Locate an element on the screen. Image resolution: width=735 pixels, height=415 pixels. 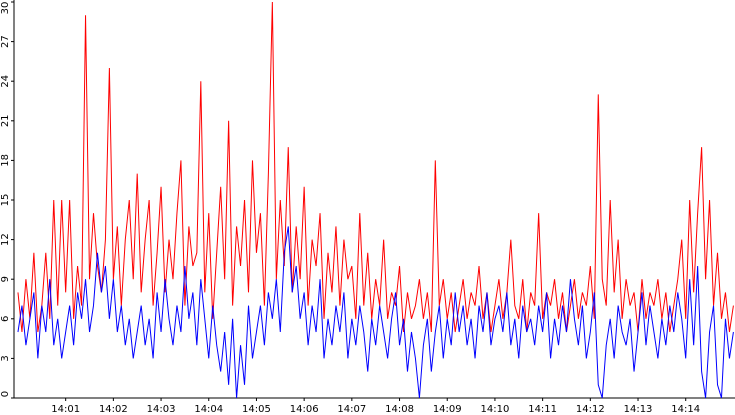
y-tick-label: 3 is located at coordinates (5, 358).